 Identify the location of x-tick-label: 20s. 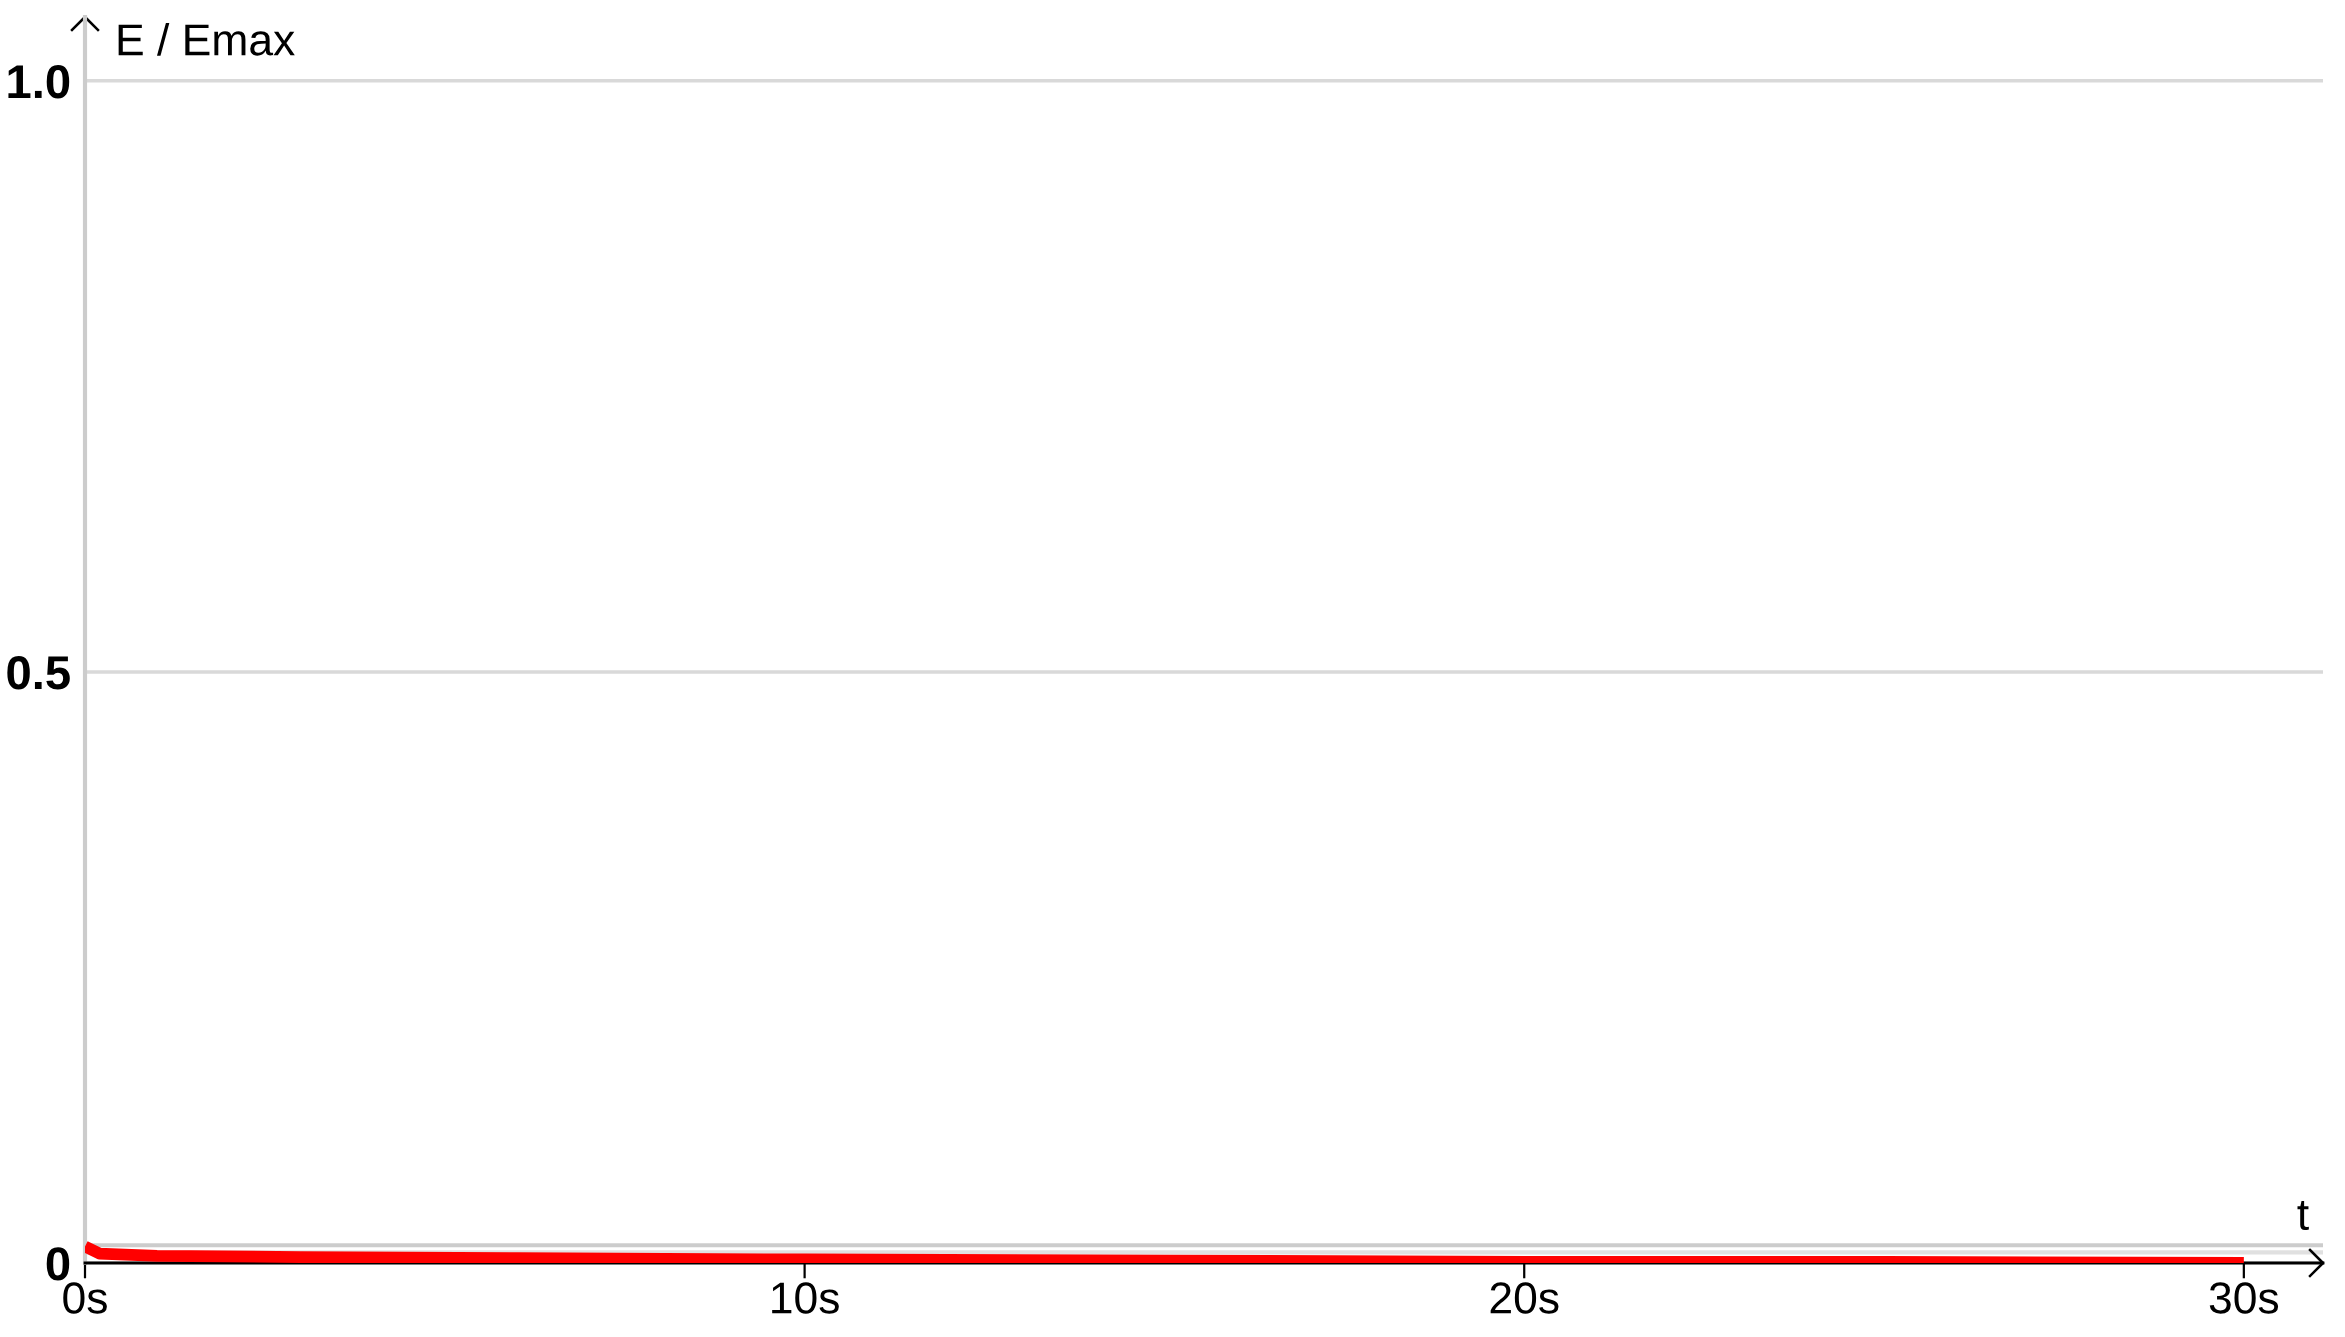
(1524, 1298).